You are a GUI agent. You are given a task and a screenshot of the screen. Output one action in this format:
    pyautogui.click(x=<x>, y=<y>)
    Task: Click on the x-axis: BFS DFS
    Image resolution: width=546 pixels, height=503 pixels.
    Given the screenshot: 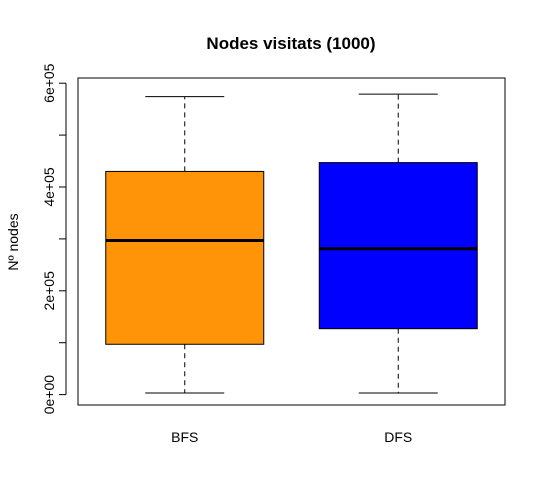 What is the action you would take?
    pyautogui.click(x=291, y=437)
    